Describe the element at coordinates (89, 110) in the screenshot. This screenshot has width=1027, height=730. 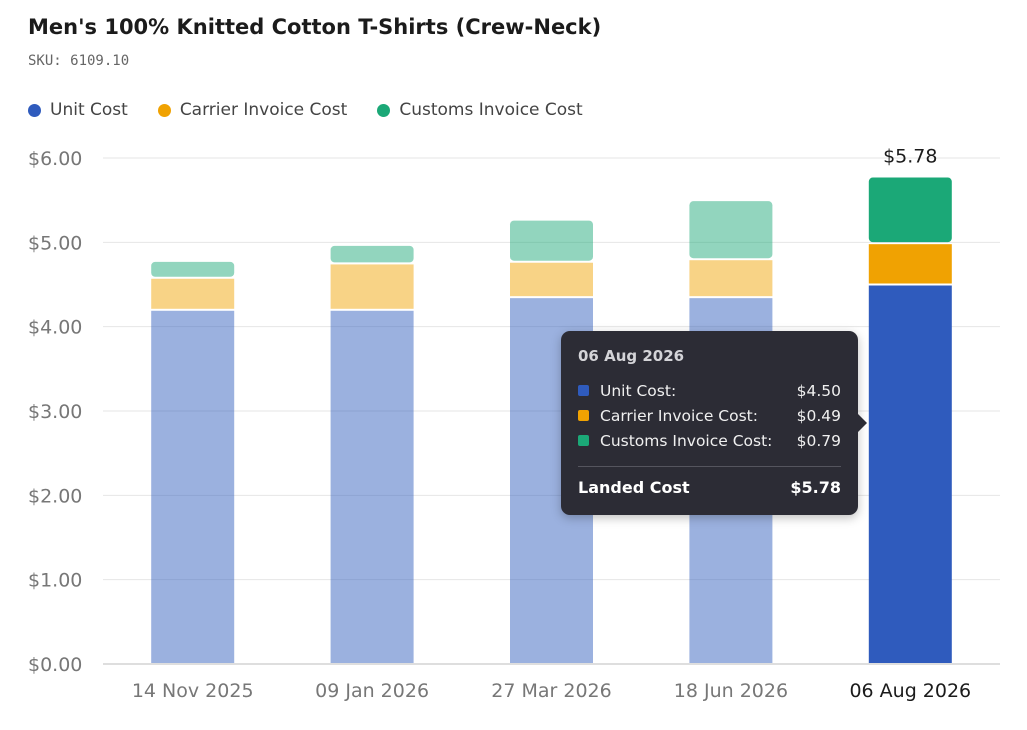
I see `legend-label-unit-cost: Unit Cost` at that location.